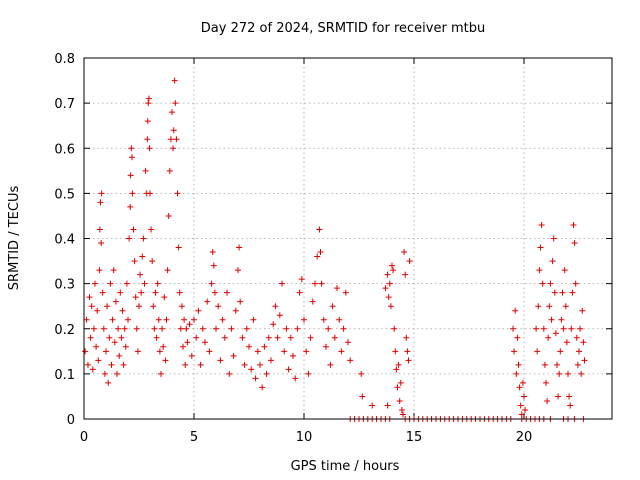 Image resolution: width=640 pixels, height=480 pixels. I want to click on y-tick-label: 0.7, so click(64, 104).